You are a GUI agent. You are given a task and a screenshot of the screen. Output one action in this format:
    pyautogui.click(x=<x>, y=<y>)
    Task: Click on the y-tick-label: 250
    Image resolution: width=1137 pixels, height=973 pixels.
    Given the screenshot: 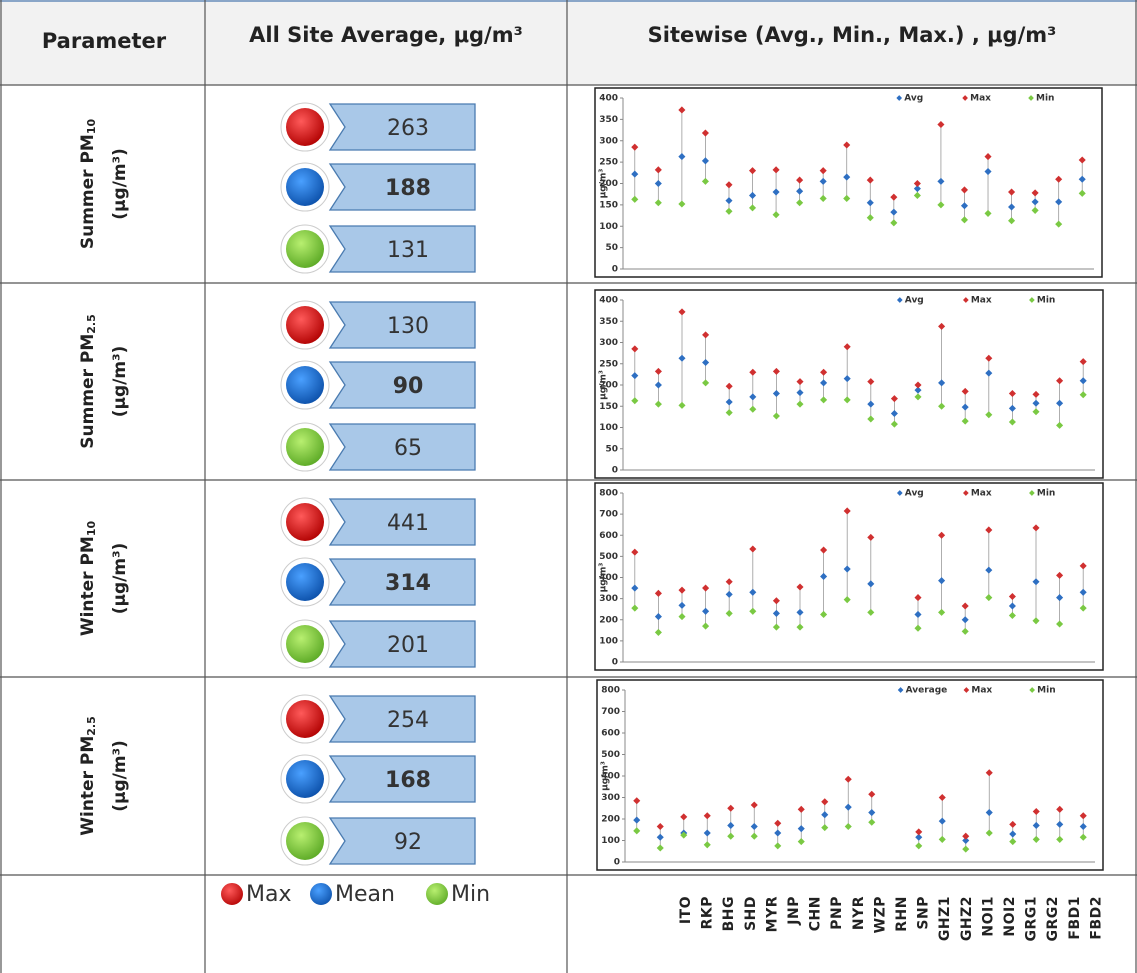 What is the action you would take?
    pyautogui.click(x=608, y=364)
    